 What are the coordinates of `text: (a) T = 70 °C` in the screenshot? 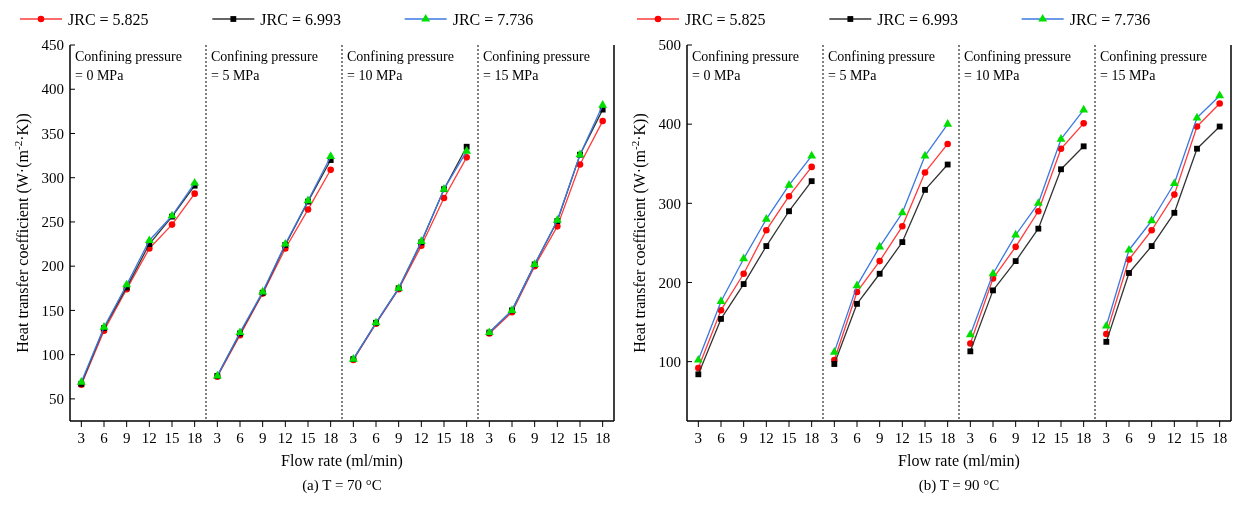 It's located at (342, 485).